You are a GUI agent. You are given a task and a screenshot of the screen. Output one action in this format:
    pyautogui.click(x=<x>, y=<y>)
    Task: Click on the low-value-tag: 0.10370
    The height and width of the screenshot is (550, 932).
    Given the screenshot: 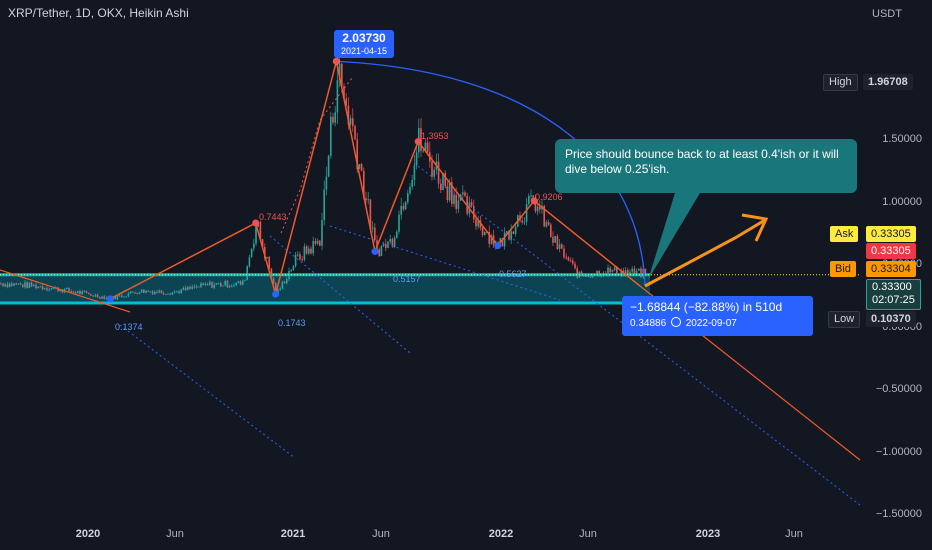 What is the action you would take?
    pyautogui.click(x=891, y=319)
    